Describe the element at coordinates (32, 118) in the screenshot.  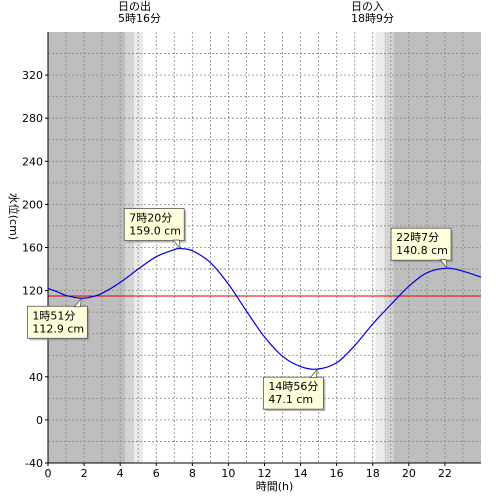
I see `y-tick-label: 280` at that location.